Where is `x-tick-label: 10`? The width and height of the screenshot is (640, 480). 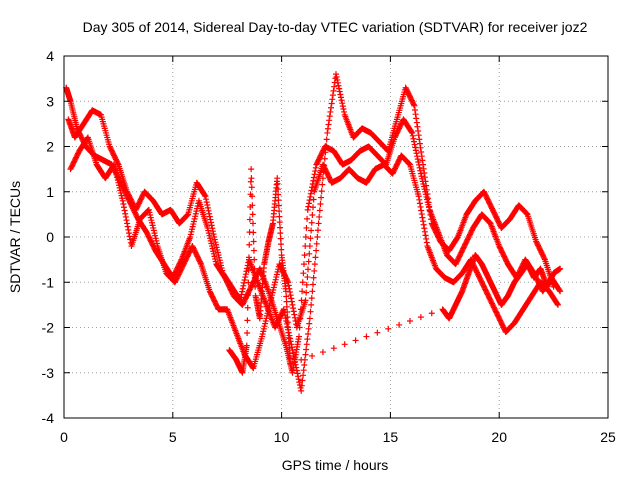
x-tick-label: 10 is located at coordinates (282, 437).